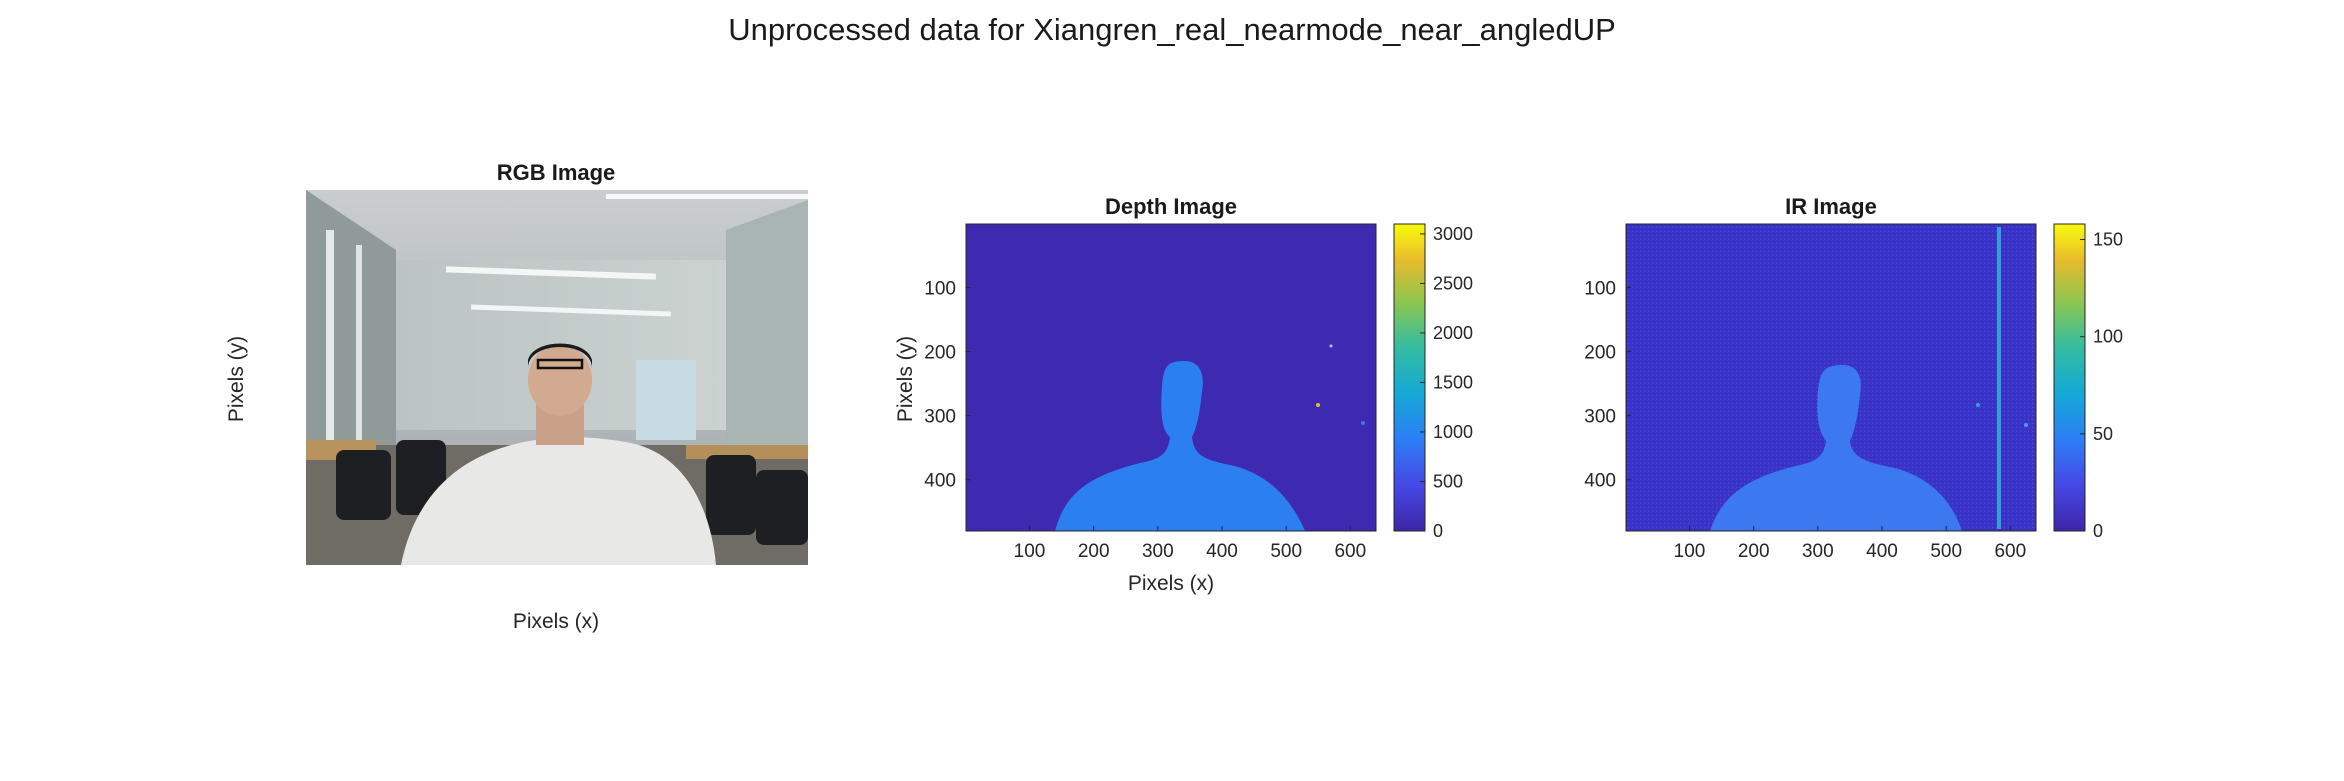 This screenshot has width=2344, height=781. Describe the element at coordinates (1453, 382) in the screenshot. I see `depth-colorbar-tick-label: 1500` at that location.